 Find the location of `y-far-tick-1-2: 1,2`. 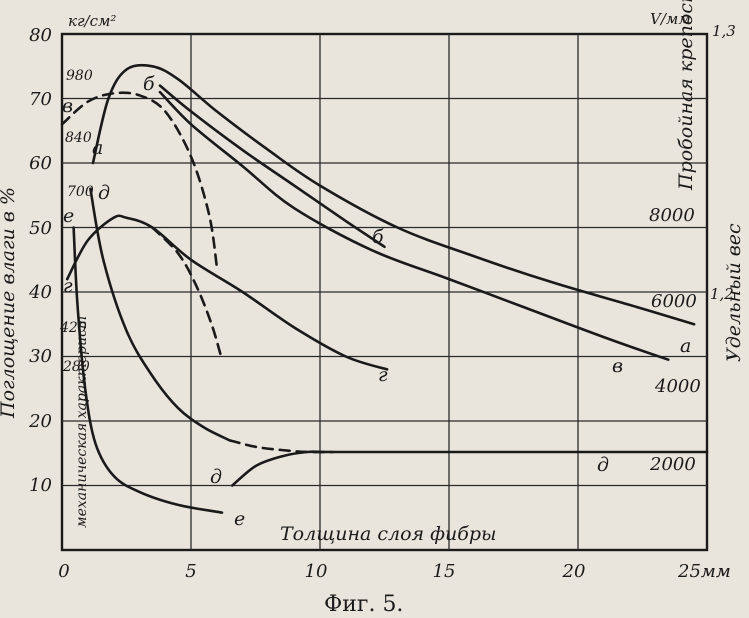

y-far-tick-1-2: 1,2 is located at coordinates (722, 294).